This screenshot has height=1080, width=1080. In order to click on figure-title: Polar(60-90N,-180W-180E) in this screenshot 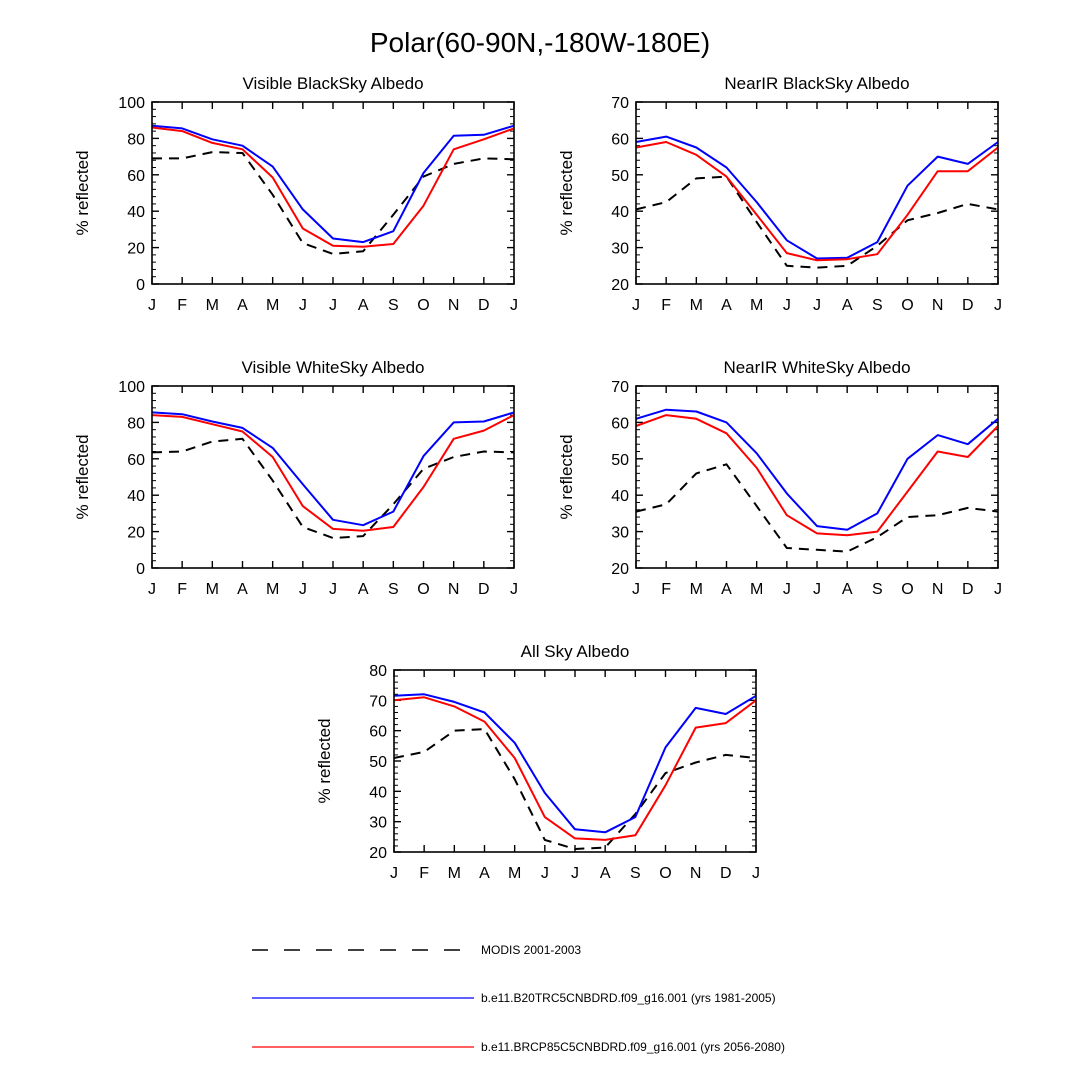, I will do `click(540, 42)`.